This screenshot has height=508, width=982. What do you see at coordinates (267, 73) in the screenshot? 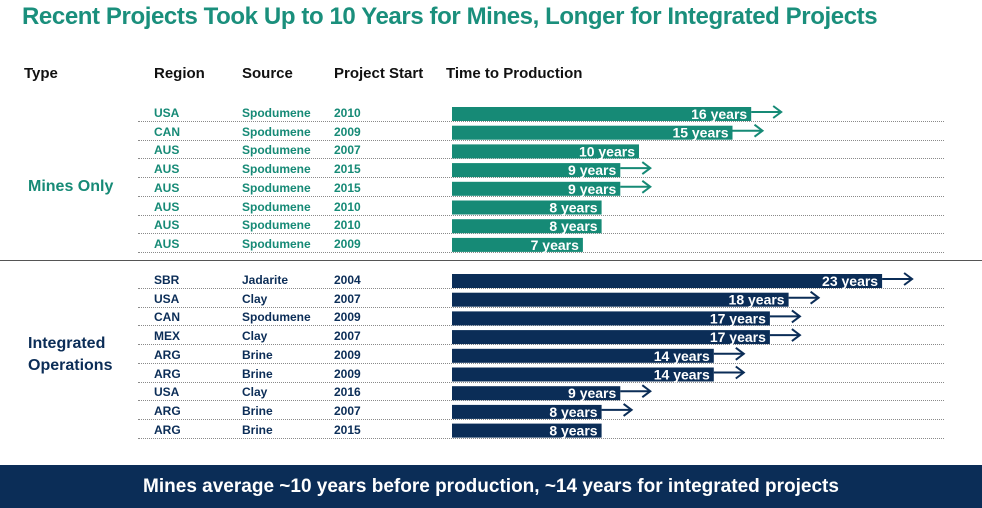
I see `header-source: Source` at bounding box center [267, 73].